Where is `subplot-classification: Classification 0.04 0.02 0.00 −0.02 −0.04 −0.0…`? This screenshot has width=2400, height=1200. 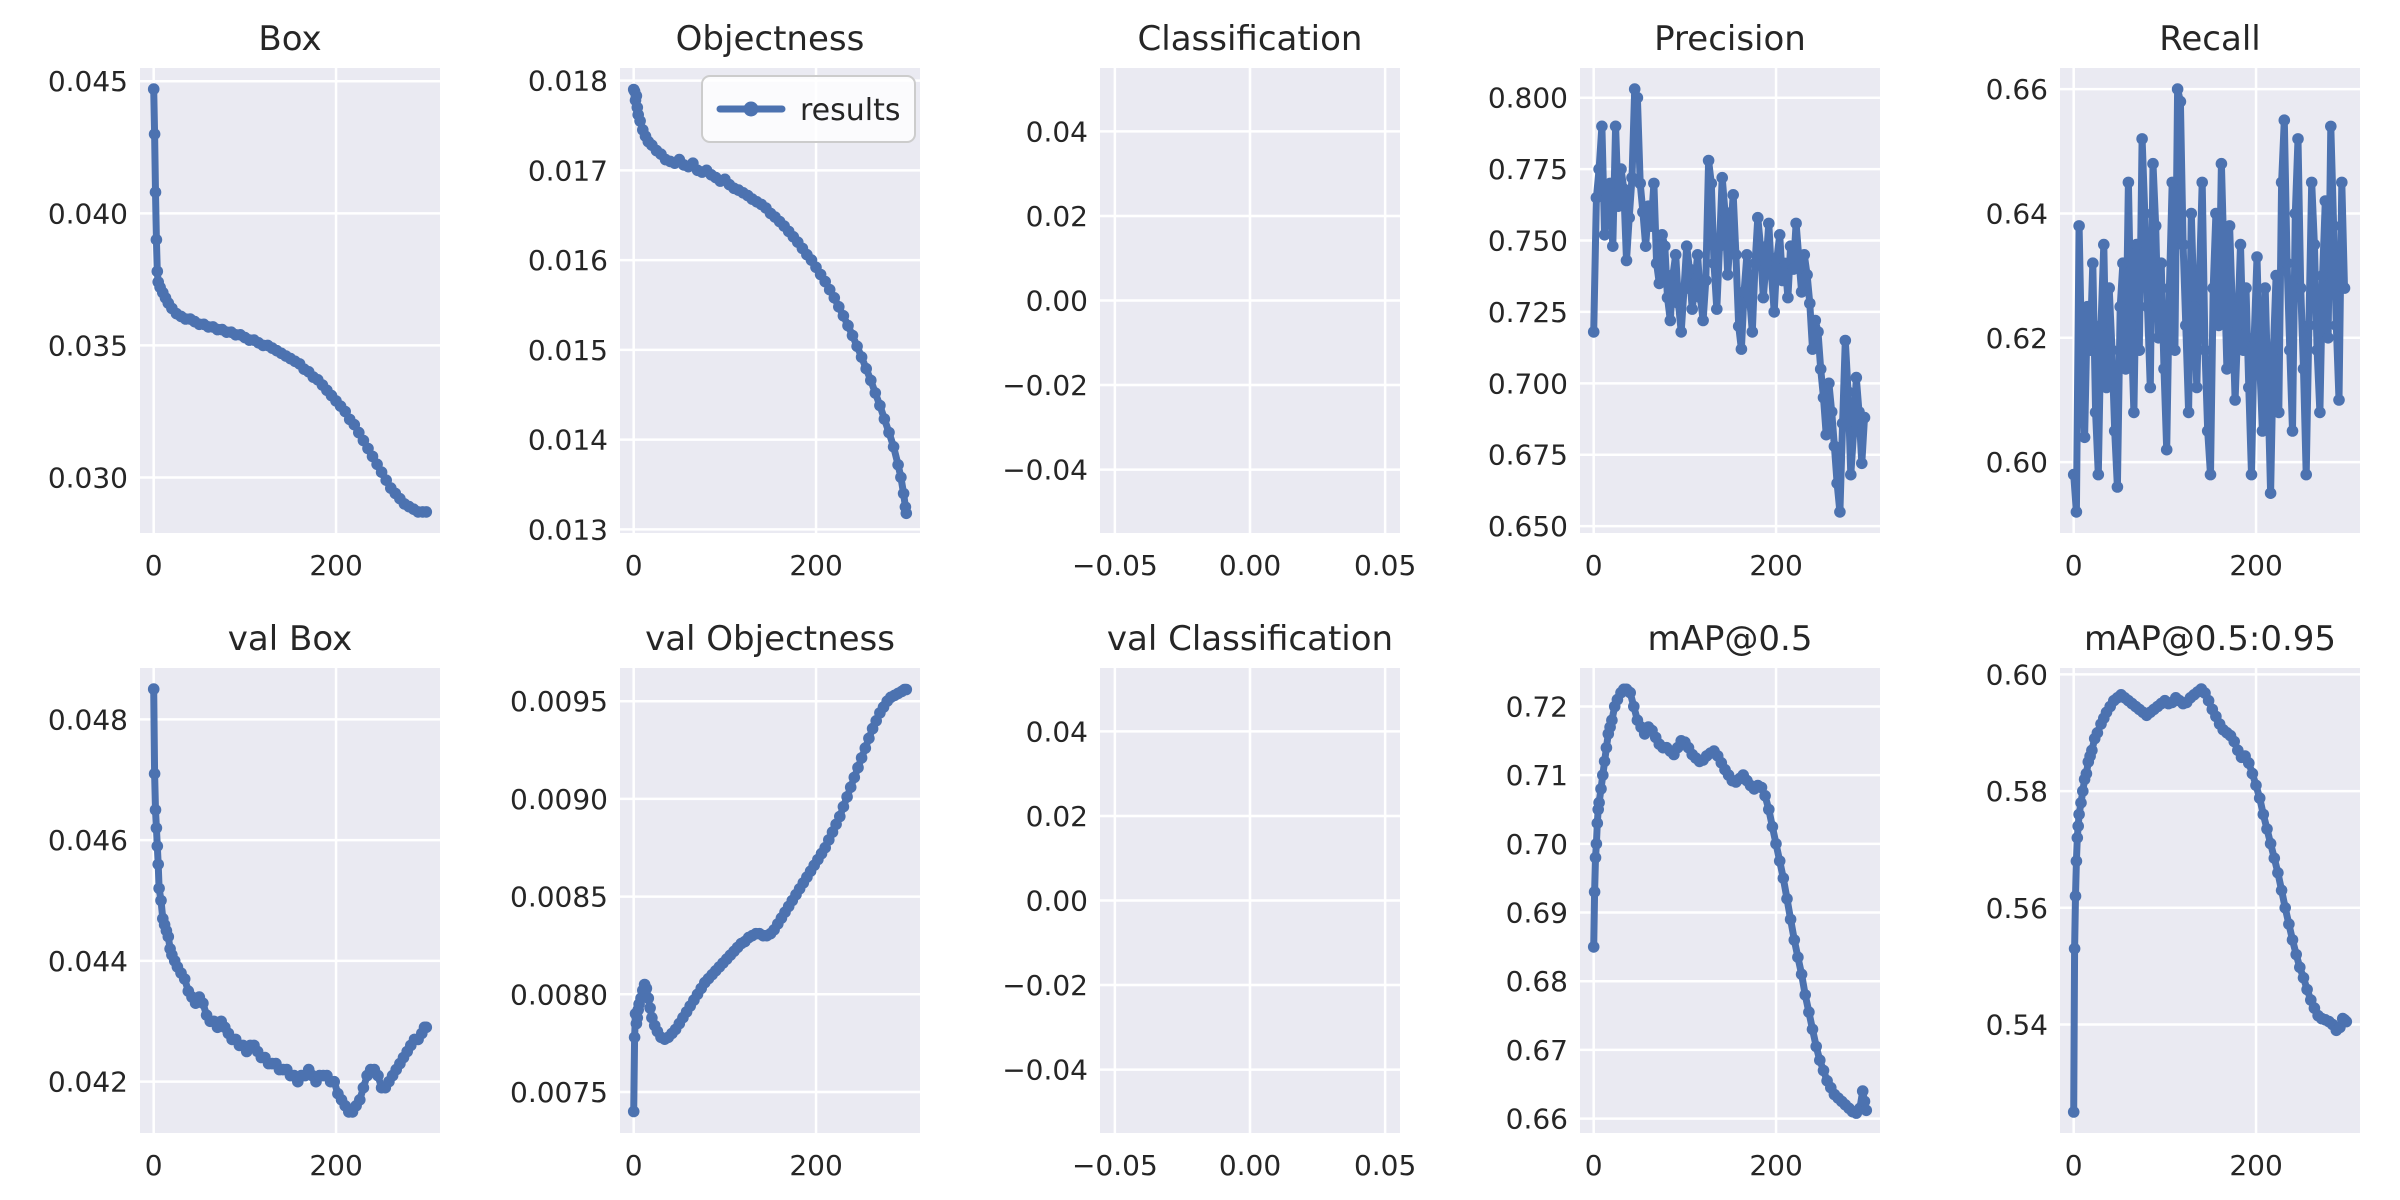
subplot-classification: Classification 0.04 0.02 0.00 −0.02 −0.04 −0.0… is located at coordinates (1200, 300).